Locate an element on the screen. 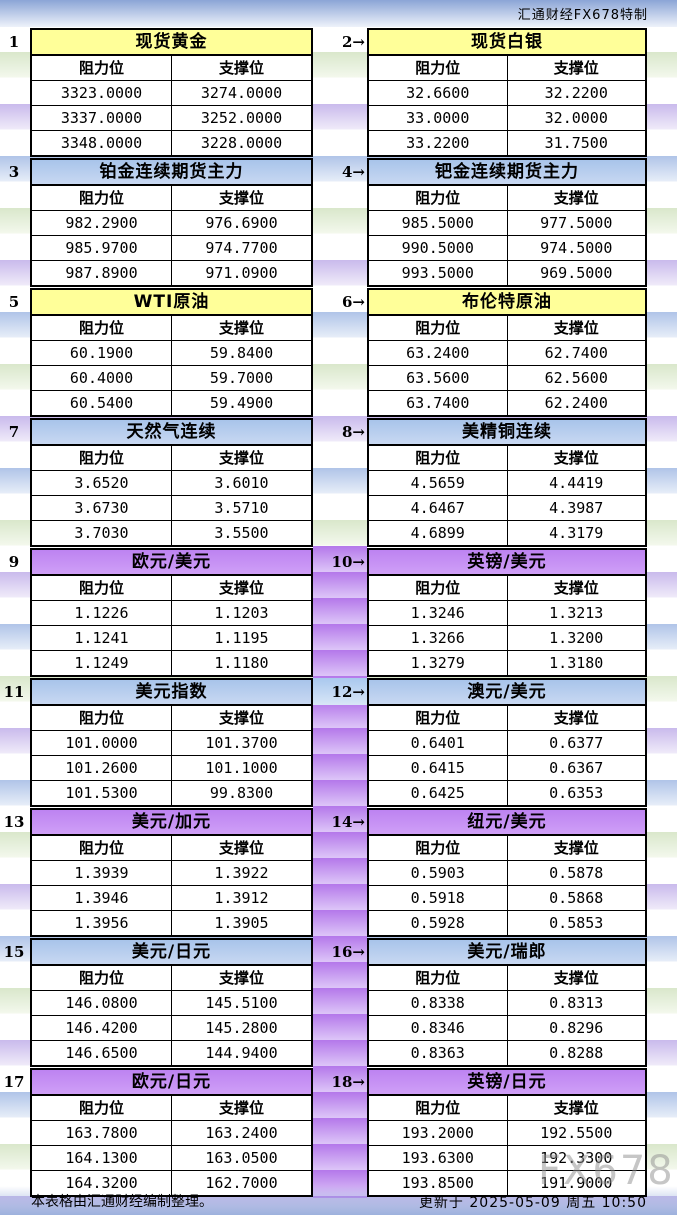  table-number-12: 12→ is located at coordinates (348, 692).